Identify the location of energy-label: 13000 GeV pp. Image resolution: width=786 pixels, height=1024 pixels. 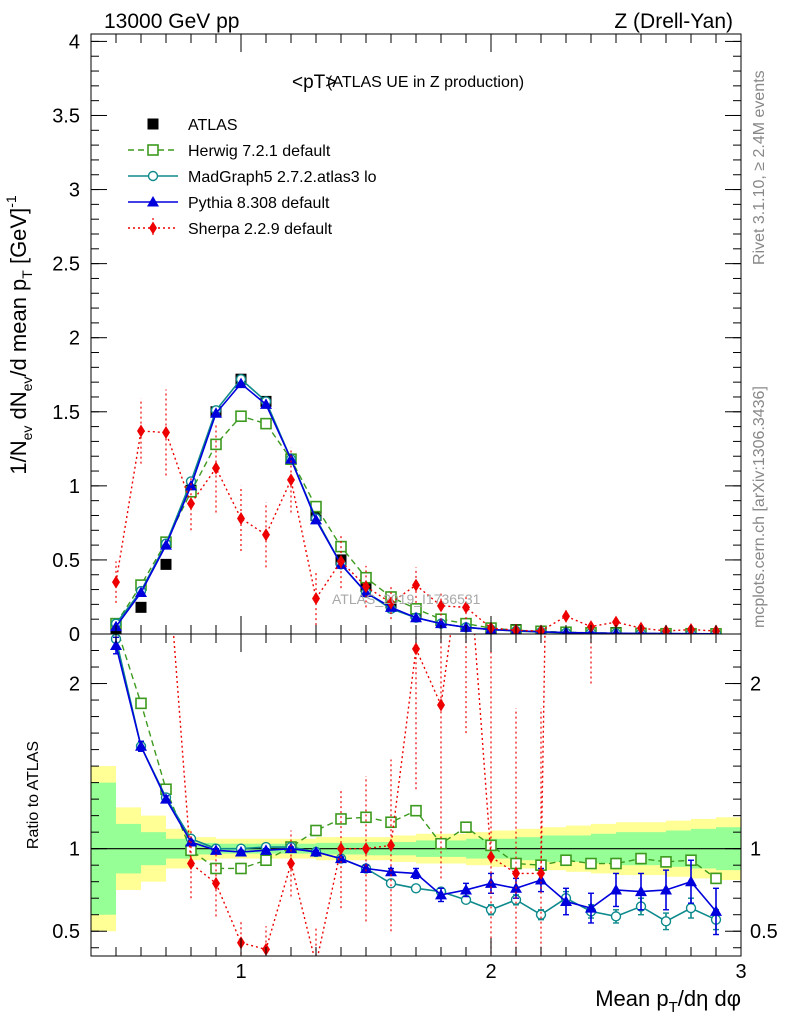
(171, 21).